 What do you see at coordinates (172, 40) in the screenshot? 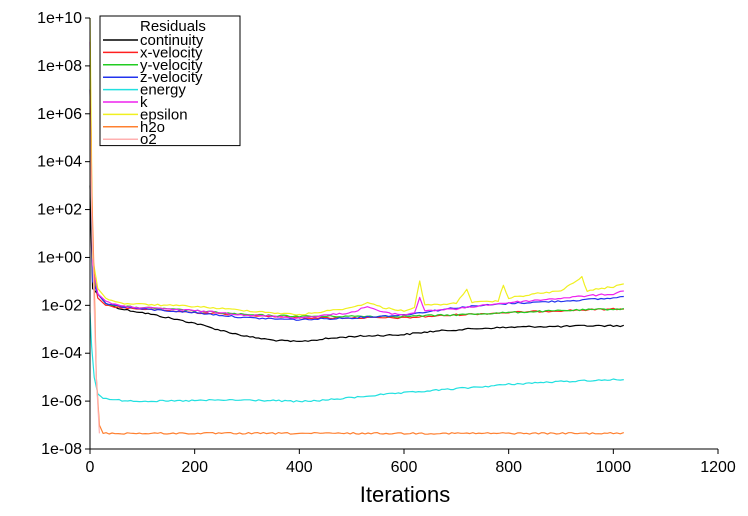
I see `legend-label-continuity: continuity` at bounding box center [172, 40].